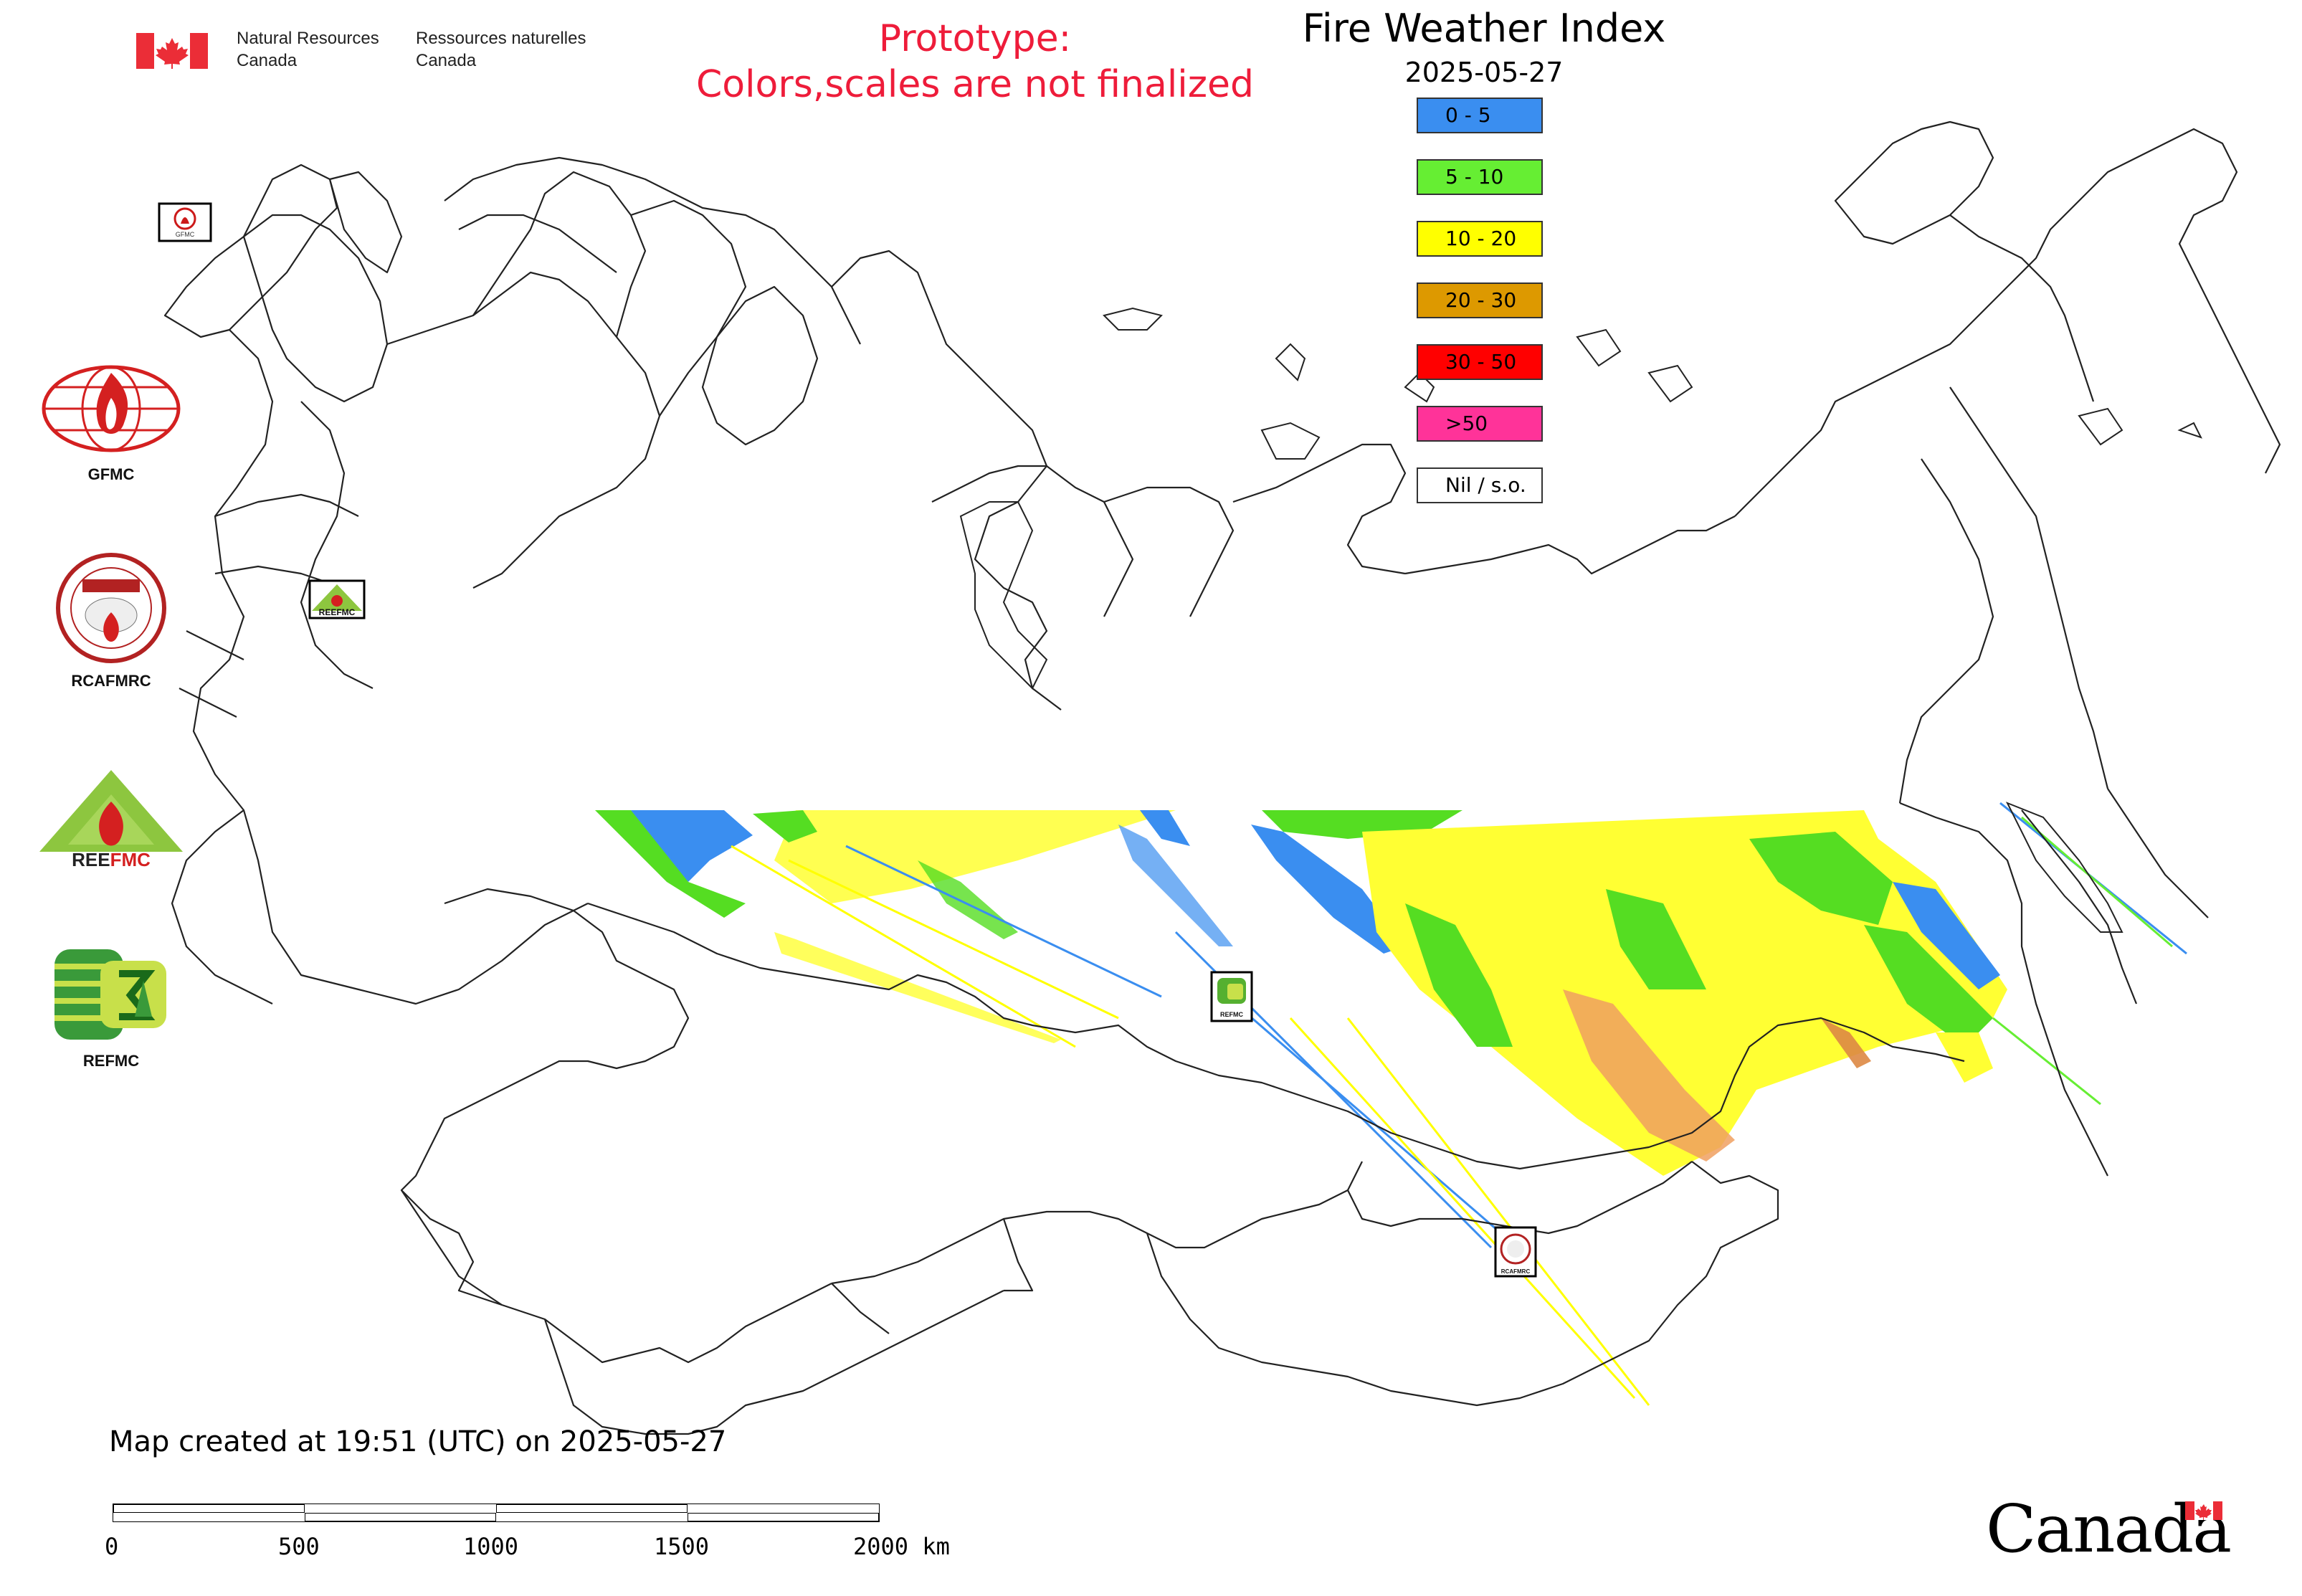 Image resolution: width=2302 pixels, height=1596 pixels. Describe the element at coordinates (446, 60) in the screenshot. I see `gov-fr-line2: Canada` at that location.